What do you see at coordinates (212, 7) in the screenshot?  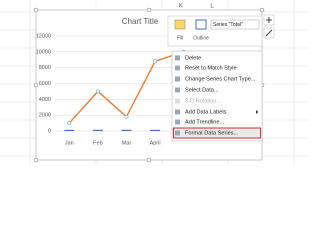 I see `column-header: L` at bounding box center [212, 7].